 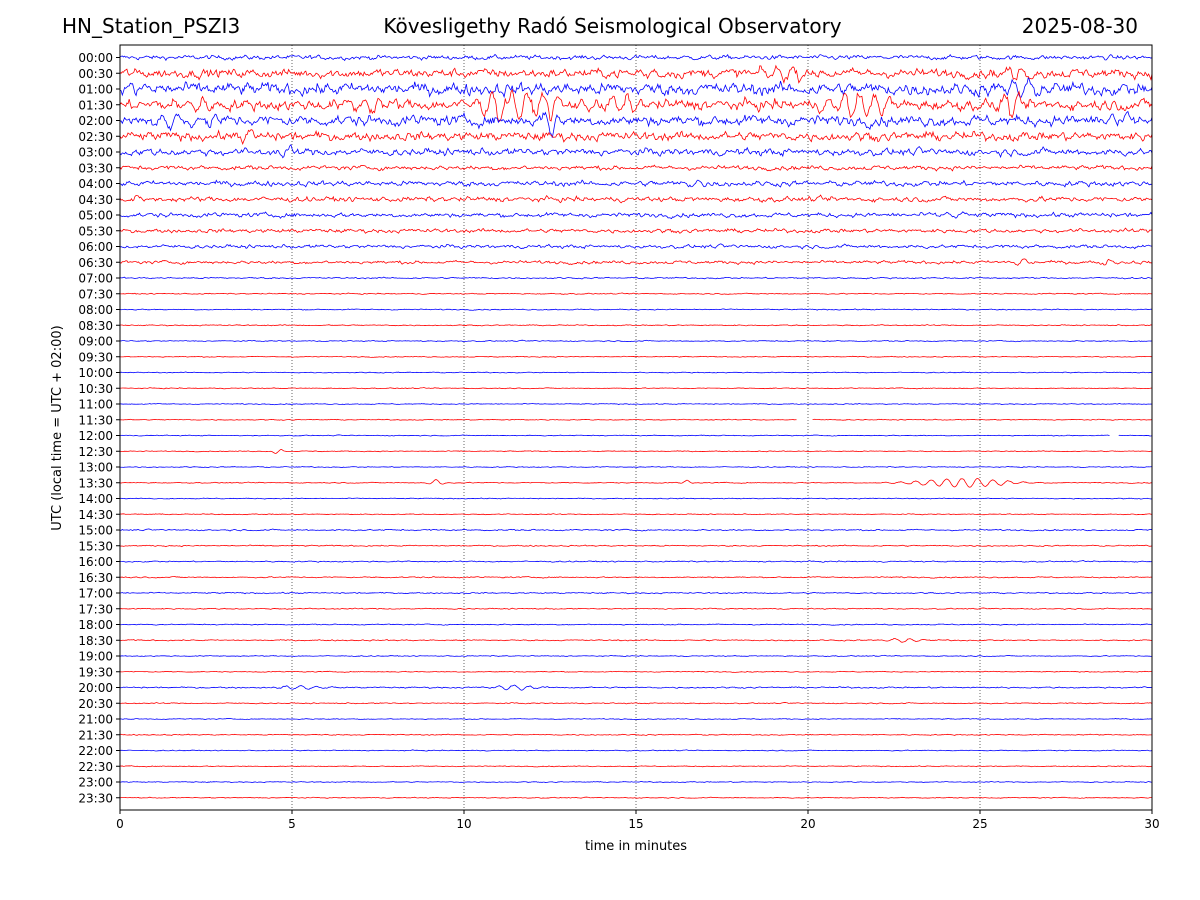 What do you see at coordinates (95, 798) in the screenshot?
I see `row-label: 23:30` at bounding box center [95, 798].